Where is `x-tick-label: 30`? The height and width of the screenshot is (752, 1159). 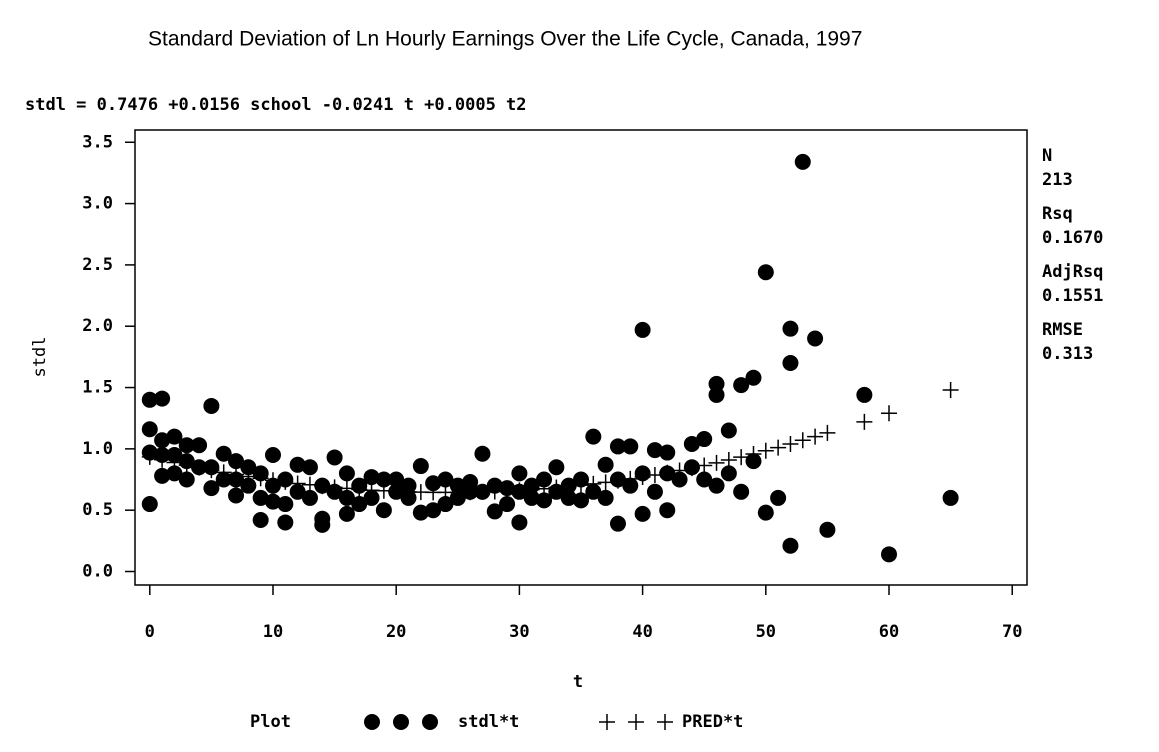 x-tick-label: 30 is located at coordinates (519, 632).